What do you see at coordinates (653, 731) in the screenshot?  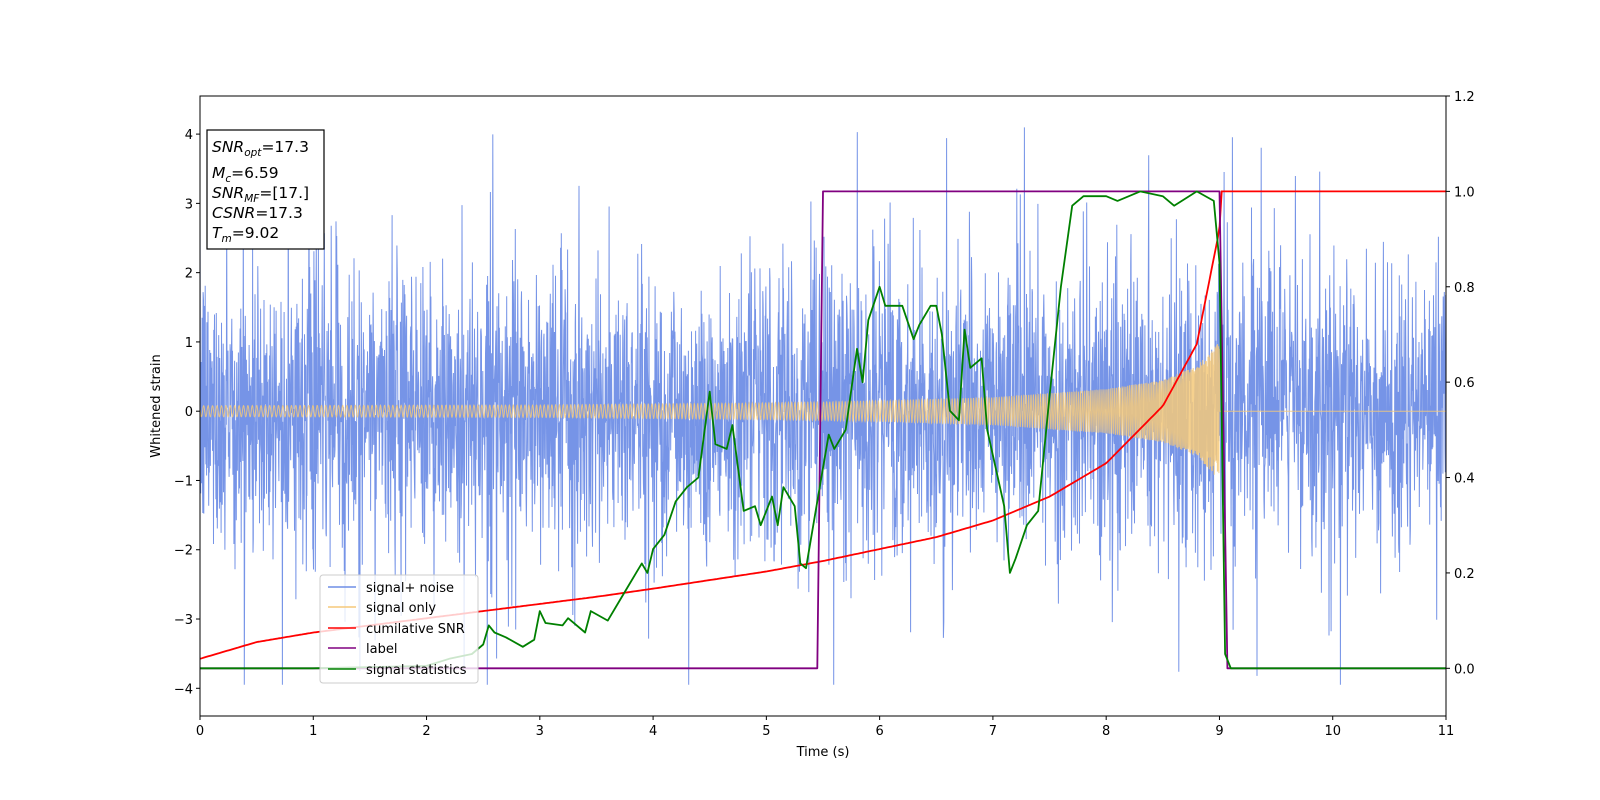 I see `x-tick-label-4: 4` at bounding box center [653, 731].